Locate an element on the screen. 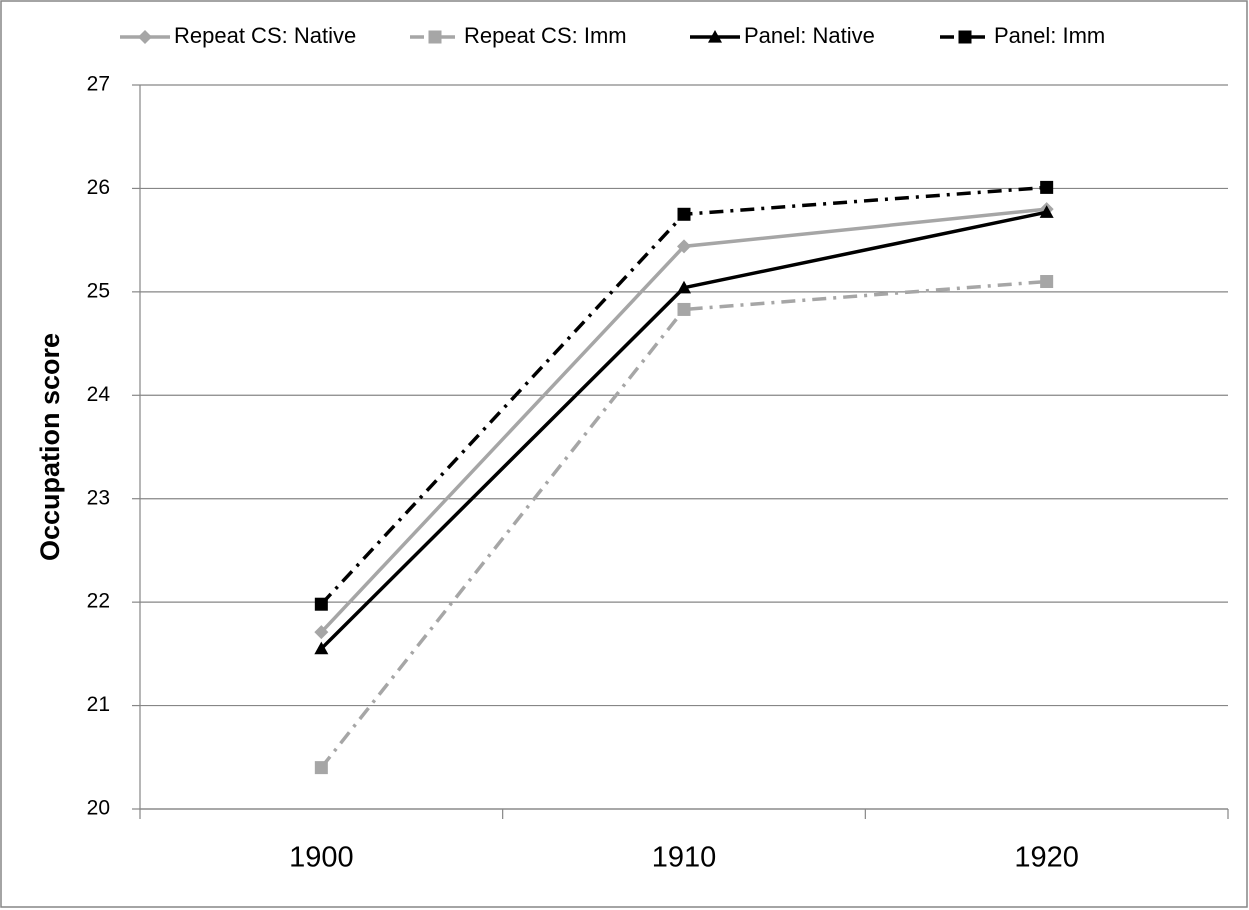 Image resolution: width=1249 pixels, height=910 pixels. y-tick-label: 22 is located at coordinates (98, 601).